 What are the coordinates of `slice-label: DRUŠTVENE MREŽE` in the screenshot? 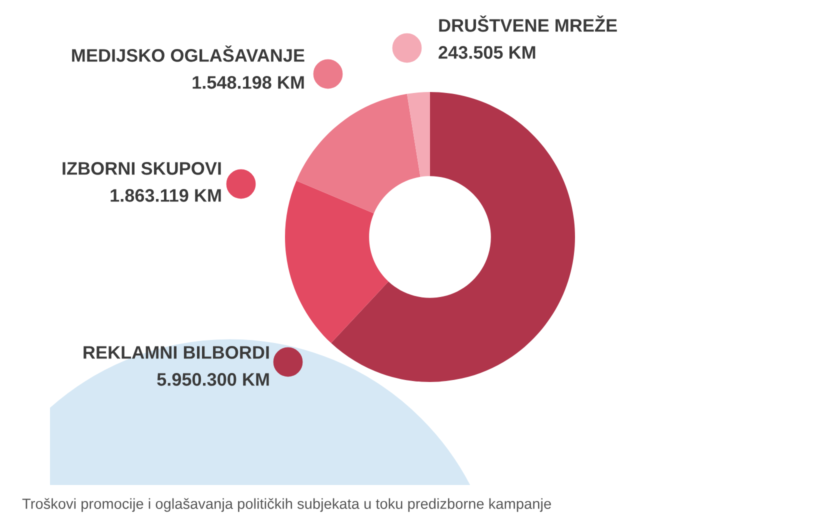 It's located at (528, 23).